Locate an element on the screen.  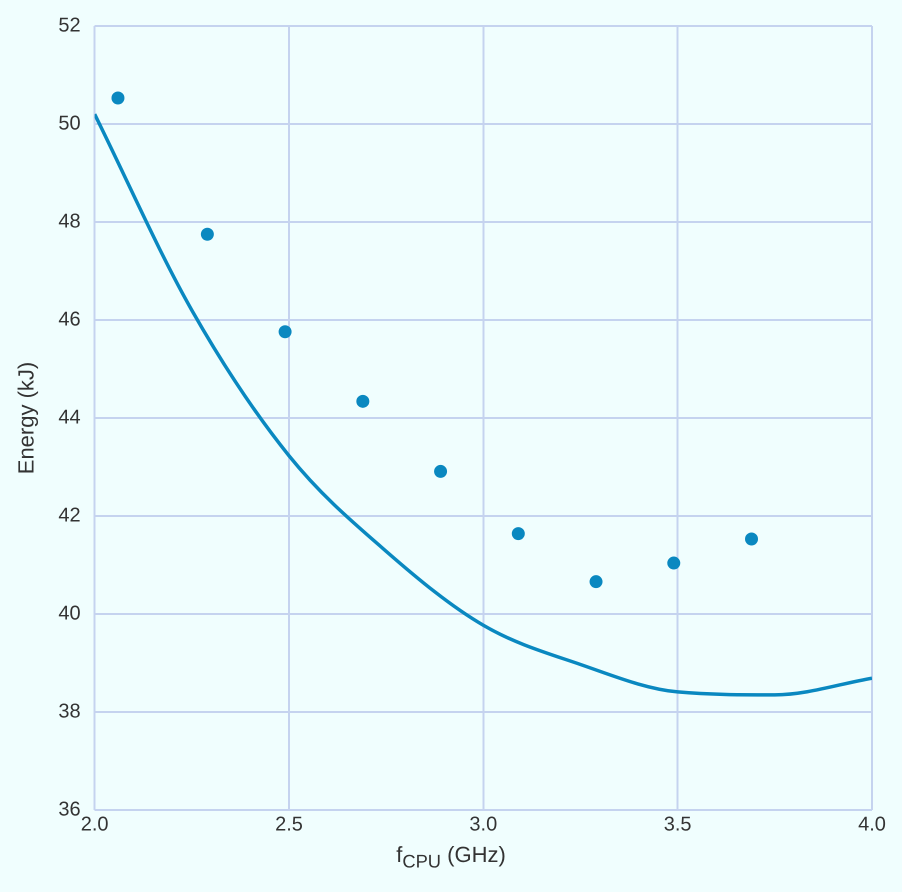
x-tick-label: 3.5 is located at coordinates (678, 825).